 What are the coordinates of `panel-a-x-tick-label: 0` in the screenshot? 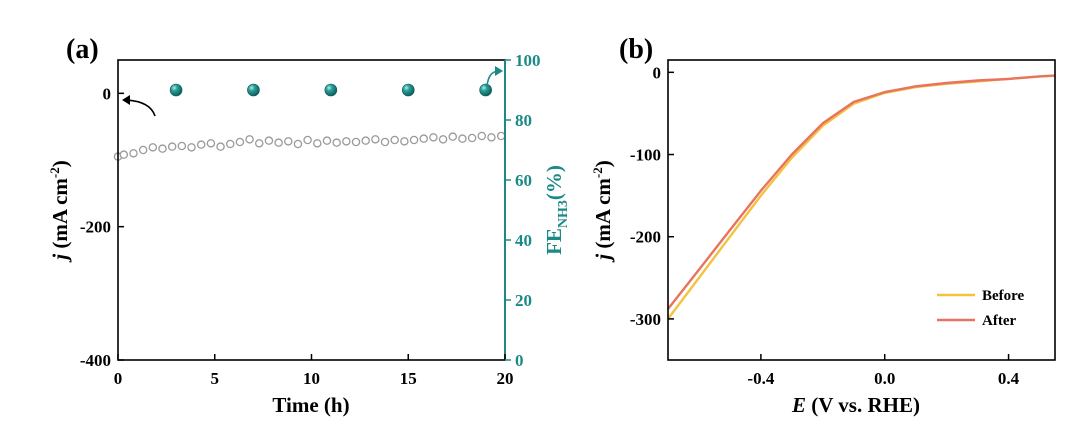 It's located at (118, 378).